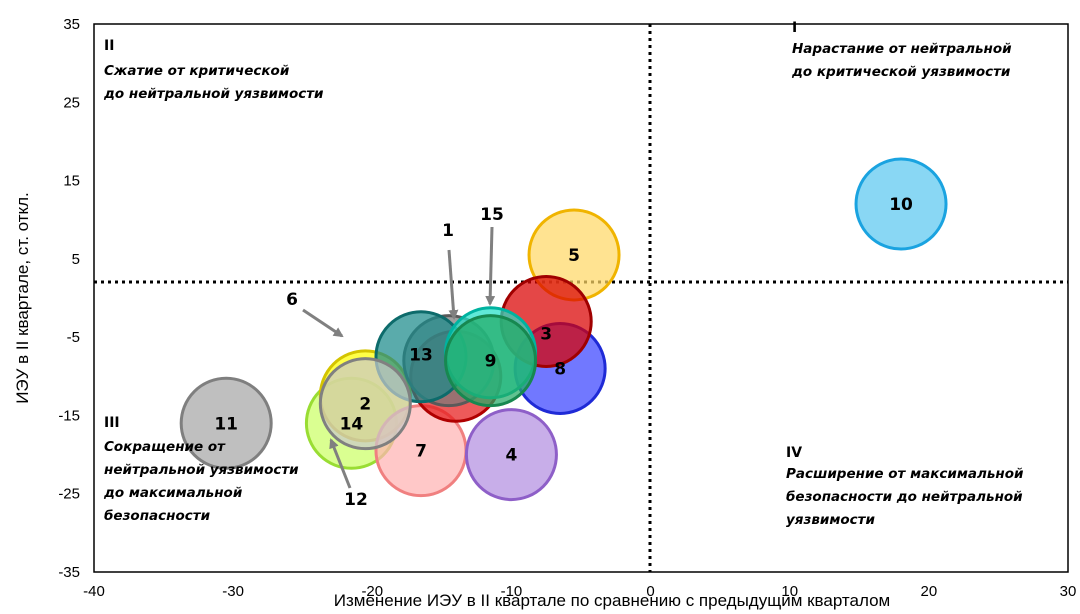 Image resolution: width=1080 pixels, height=614 pixels. Describe the element at coordinates (71, 181) in the screenshot. I see `y-tick-label: 15` at that location.